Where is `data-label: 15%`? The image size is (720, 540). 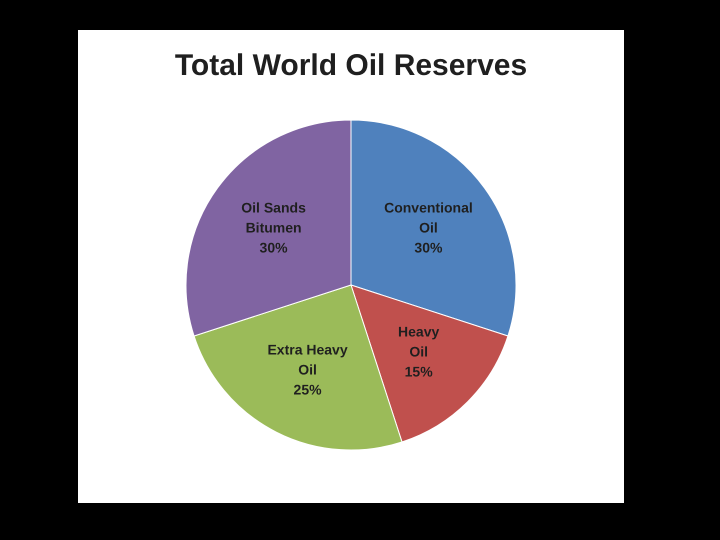 data-label: 15% is located at coordinates (419, 371).